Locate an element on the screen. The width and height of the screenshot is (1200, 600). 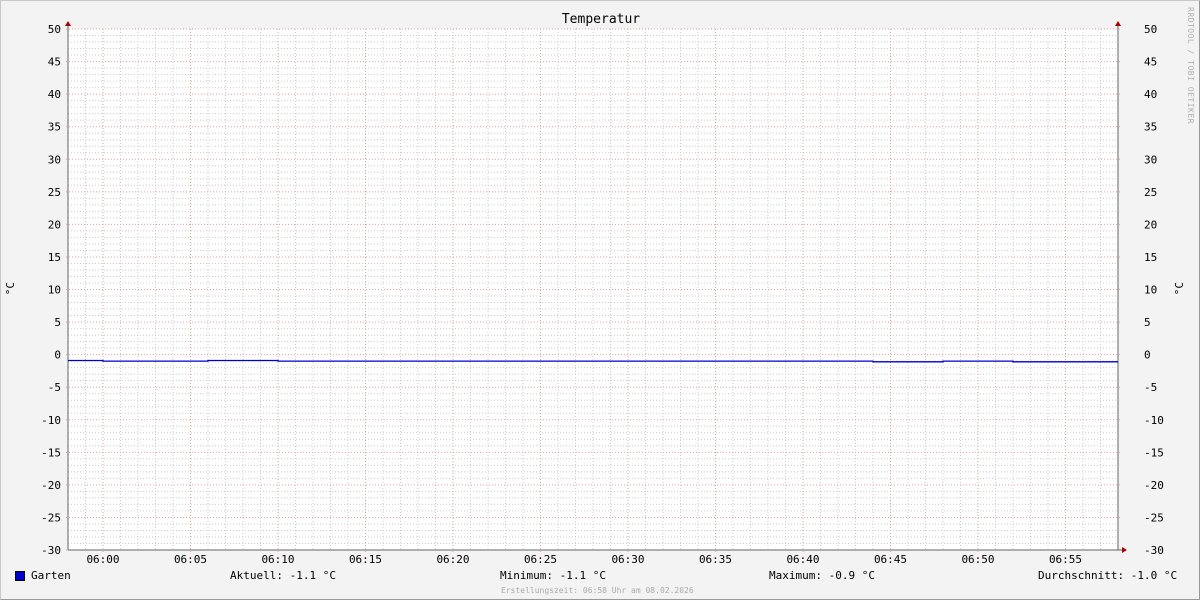
y-tick-label-right: -20 is located at coordinates (1154, 485).